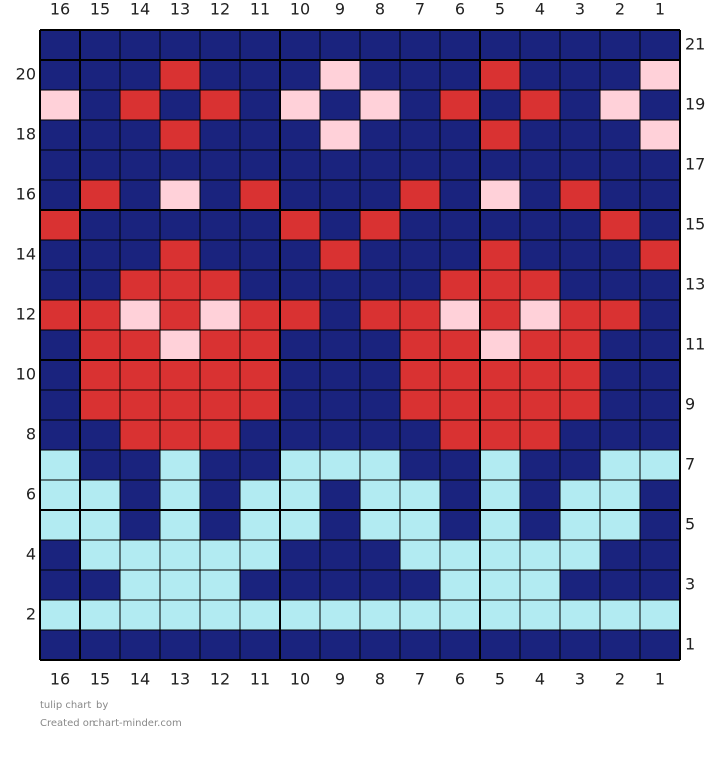  I want to click on column-label: 2, so click(620, 9).